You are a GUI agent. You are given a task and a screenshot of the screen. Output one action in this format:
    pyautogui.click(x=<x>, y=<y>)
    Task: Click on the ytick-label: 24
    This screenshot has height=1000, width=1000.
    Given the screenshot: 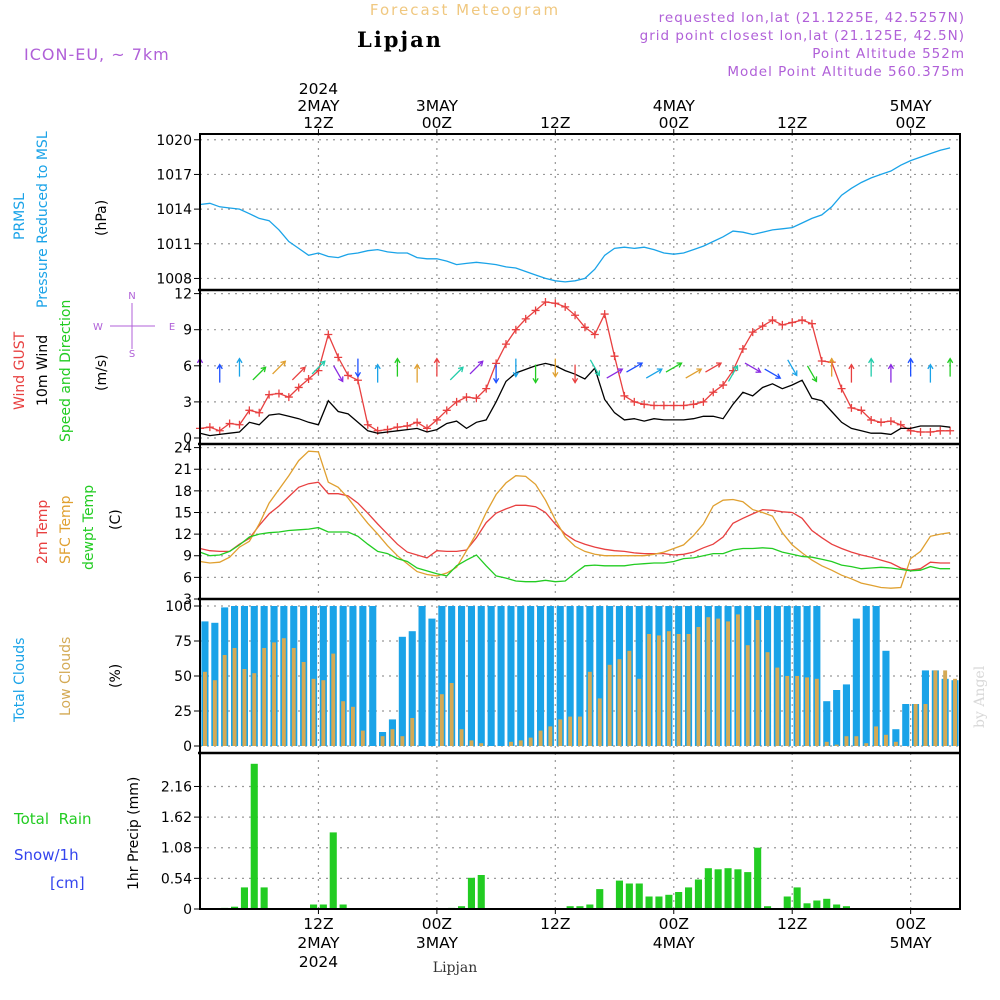 What is the action you would take?
    pyautogui.click(x=183, y=449)
    